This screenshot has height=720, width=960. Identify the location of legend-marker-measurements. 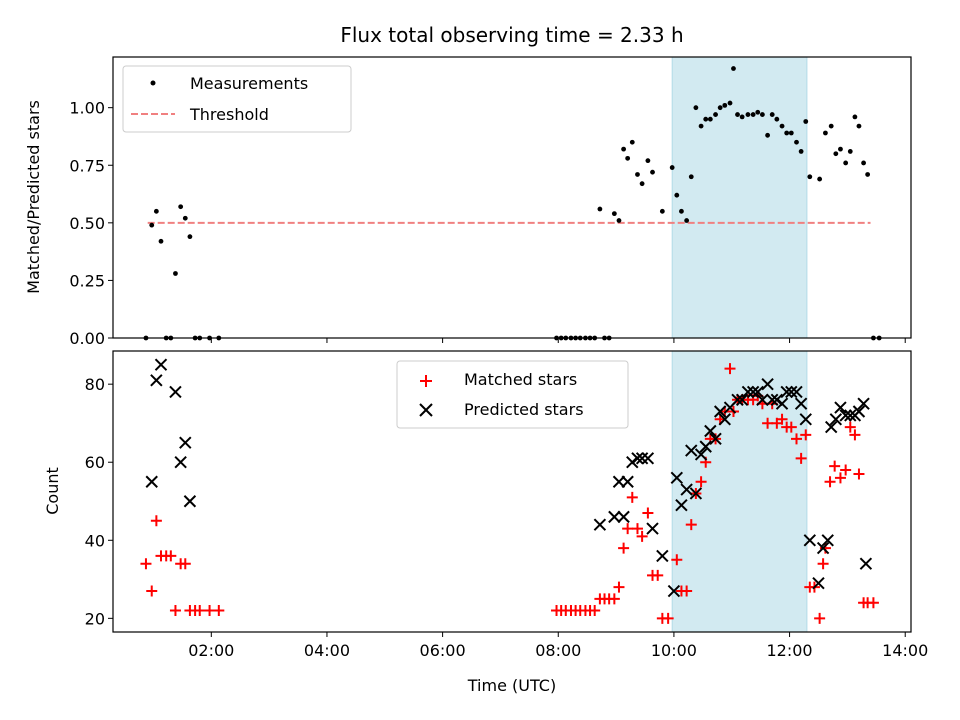
(153, 83).